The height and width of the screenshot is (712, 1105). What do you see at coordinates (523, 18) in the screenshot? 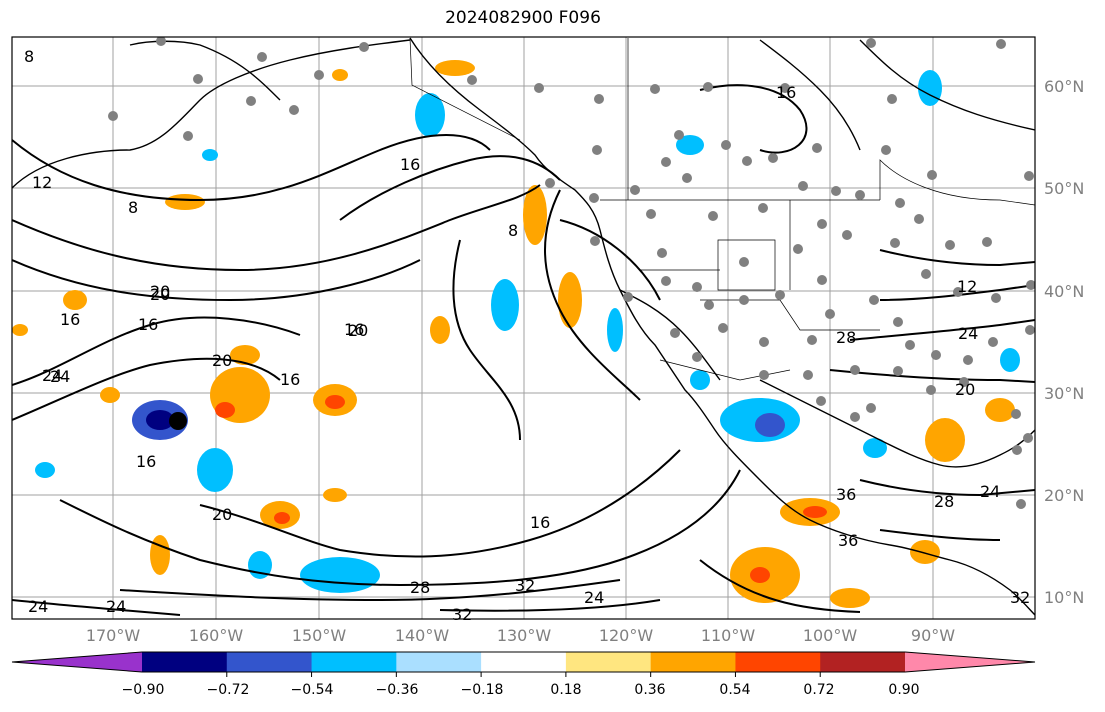
I see `map-title: 2024082900 F096` at bounding box center [523, 18].